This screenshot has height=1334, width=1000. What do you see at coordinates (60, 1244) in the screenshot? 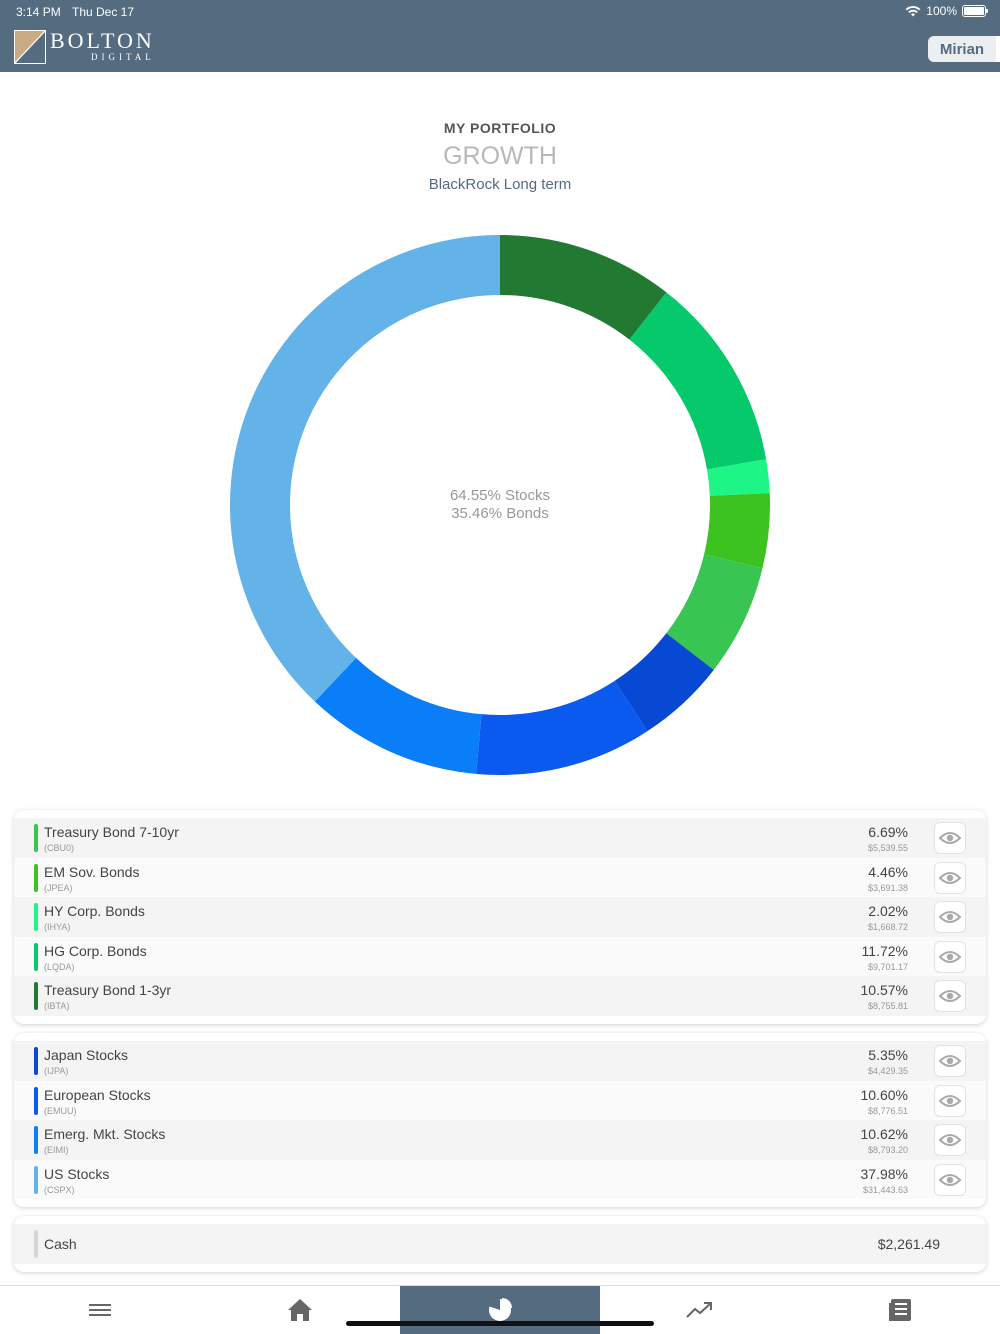
I see `cash-label: Cash` at bounding box center [60, 1244].